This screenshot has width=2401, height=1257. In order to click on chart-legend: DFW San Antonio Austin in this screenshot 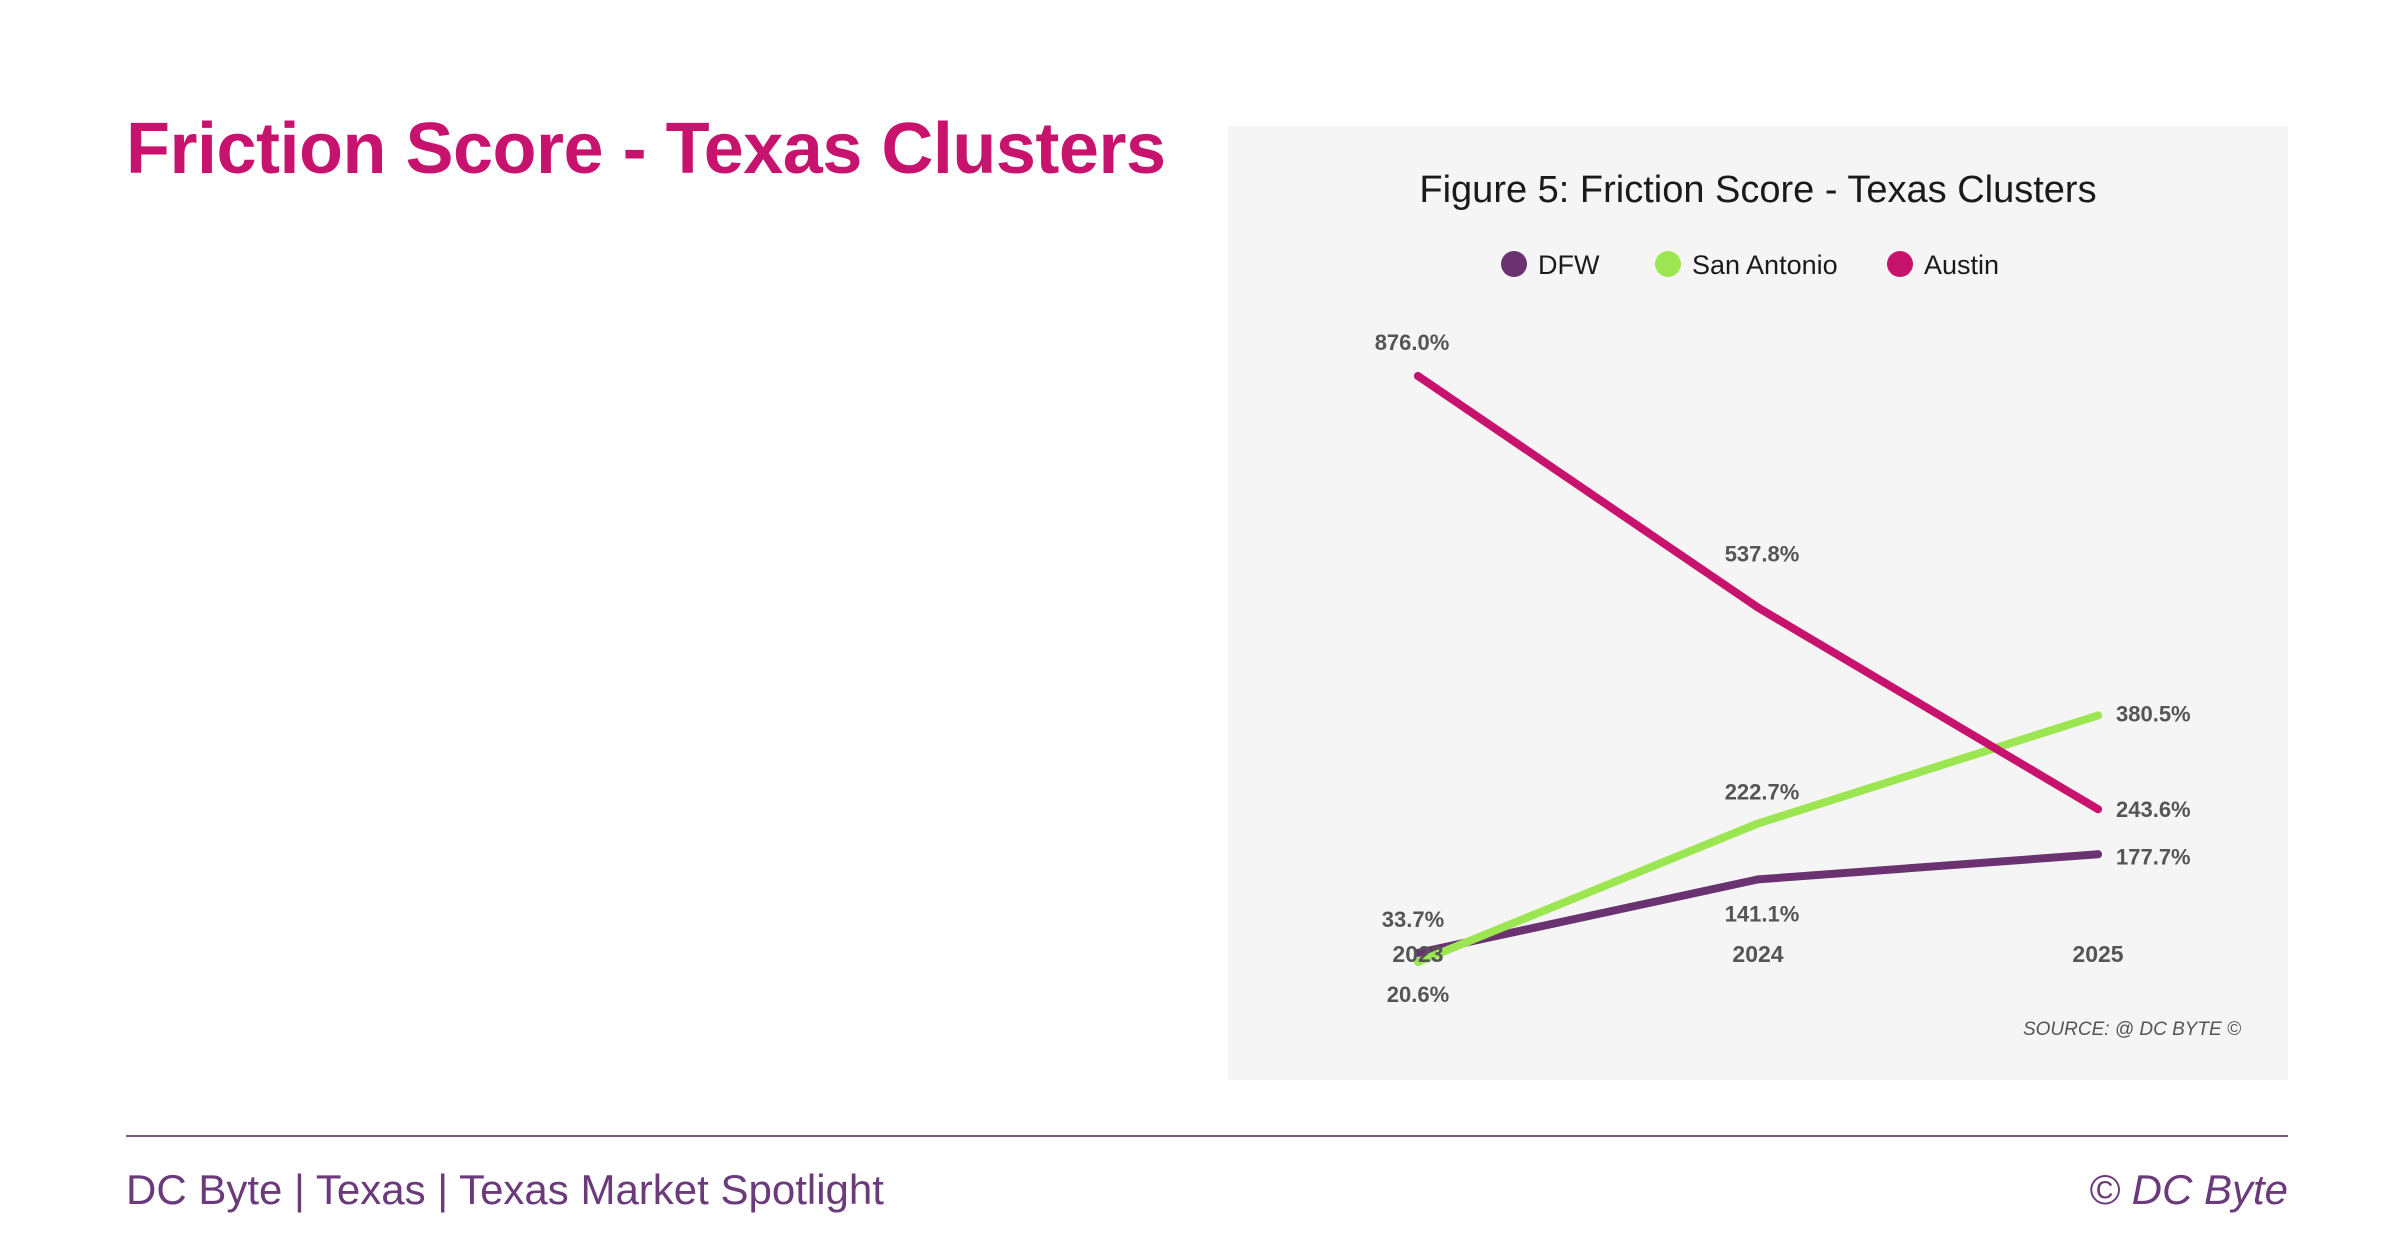, I will do `click(1750, 265)`.